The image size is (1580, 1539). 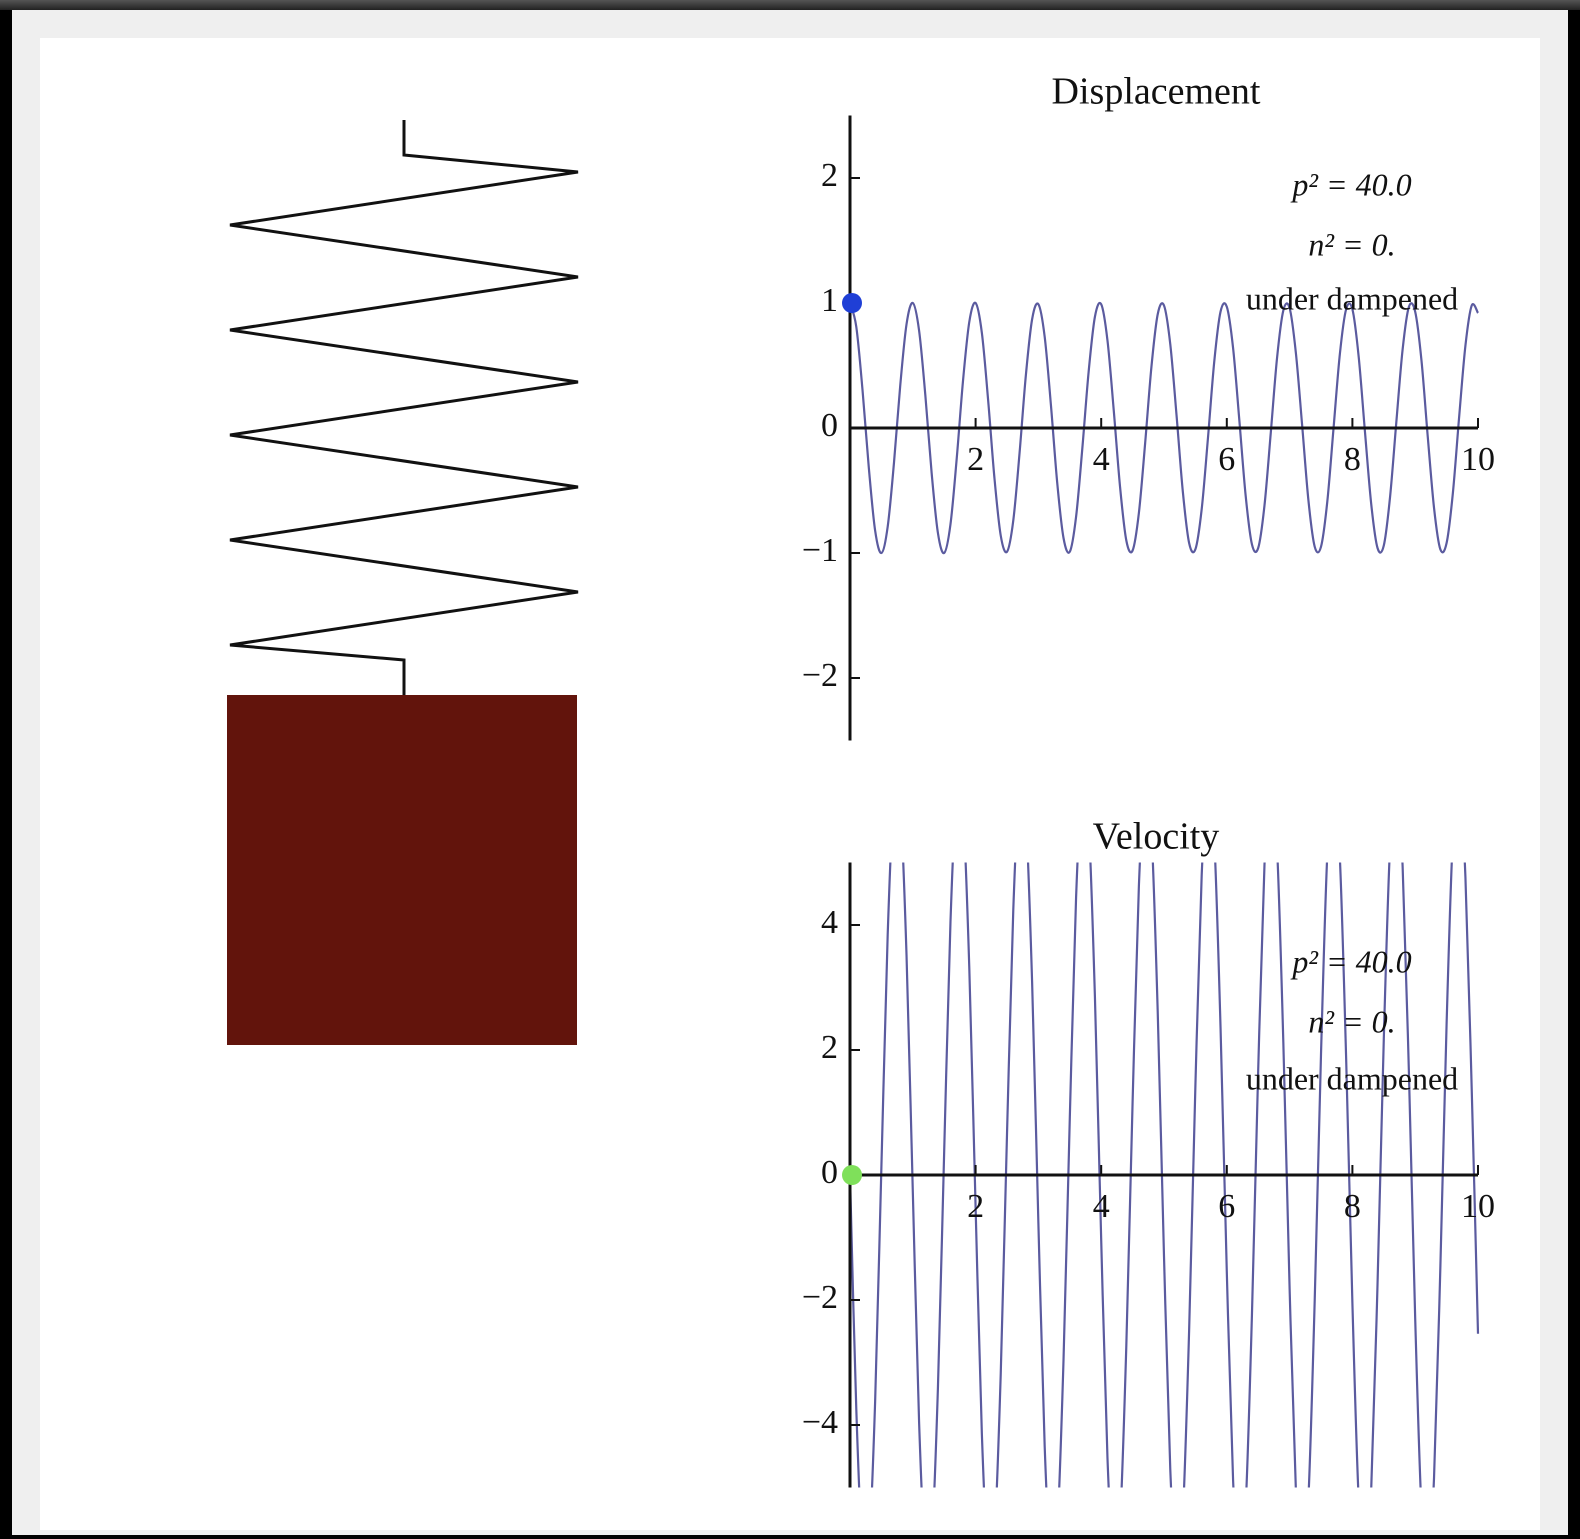 I want to click on y-tick-label: −4, so click(x=820, y=1422).